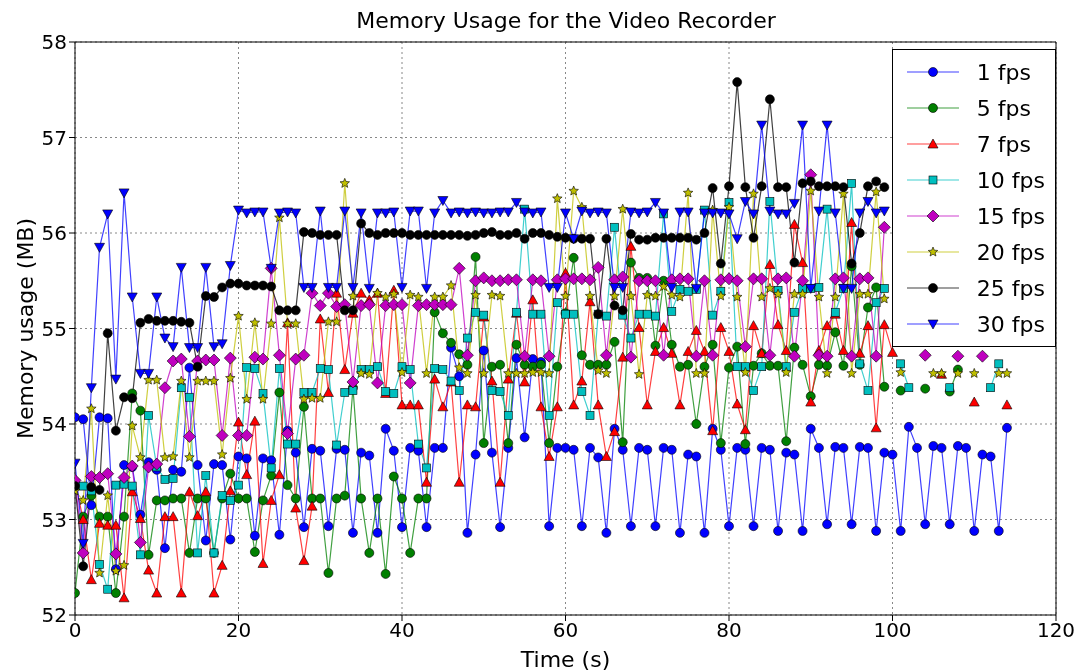 This screenshot has width=1087, height=671. I want to click on legend-label: 10 fps, so click(1010, 180).